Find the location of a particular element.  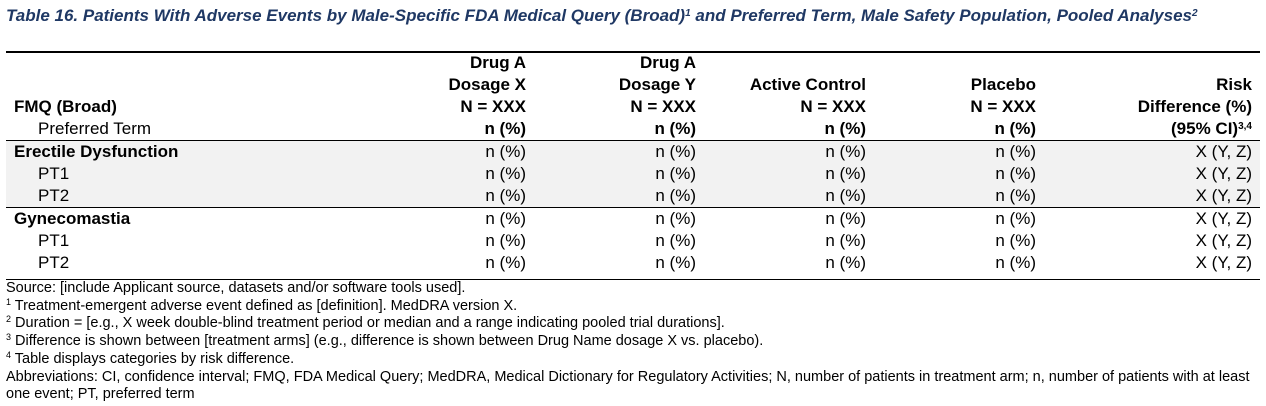

col-header-drug-a-y: Drug A Dosage Y N = XXX n (%) is located at coordinates (619, 96).